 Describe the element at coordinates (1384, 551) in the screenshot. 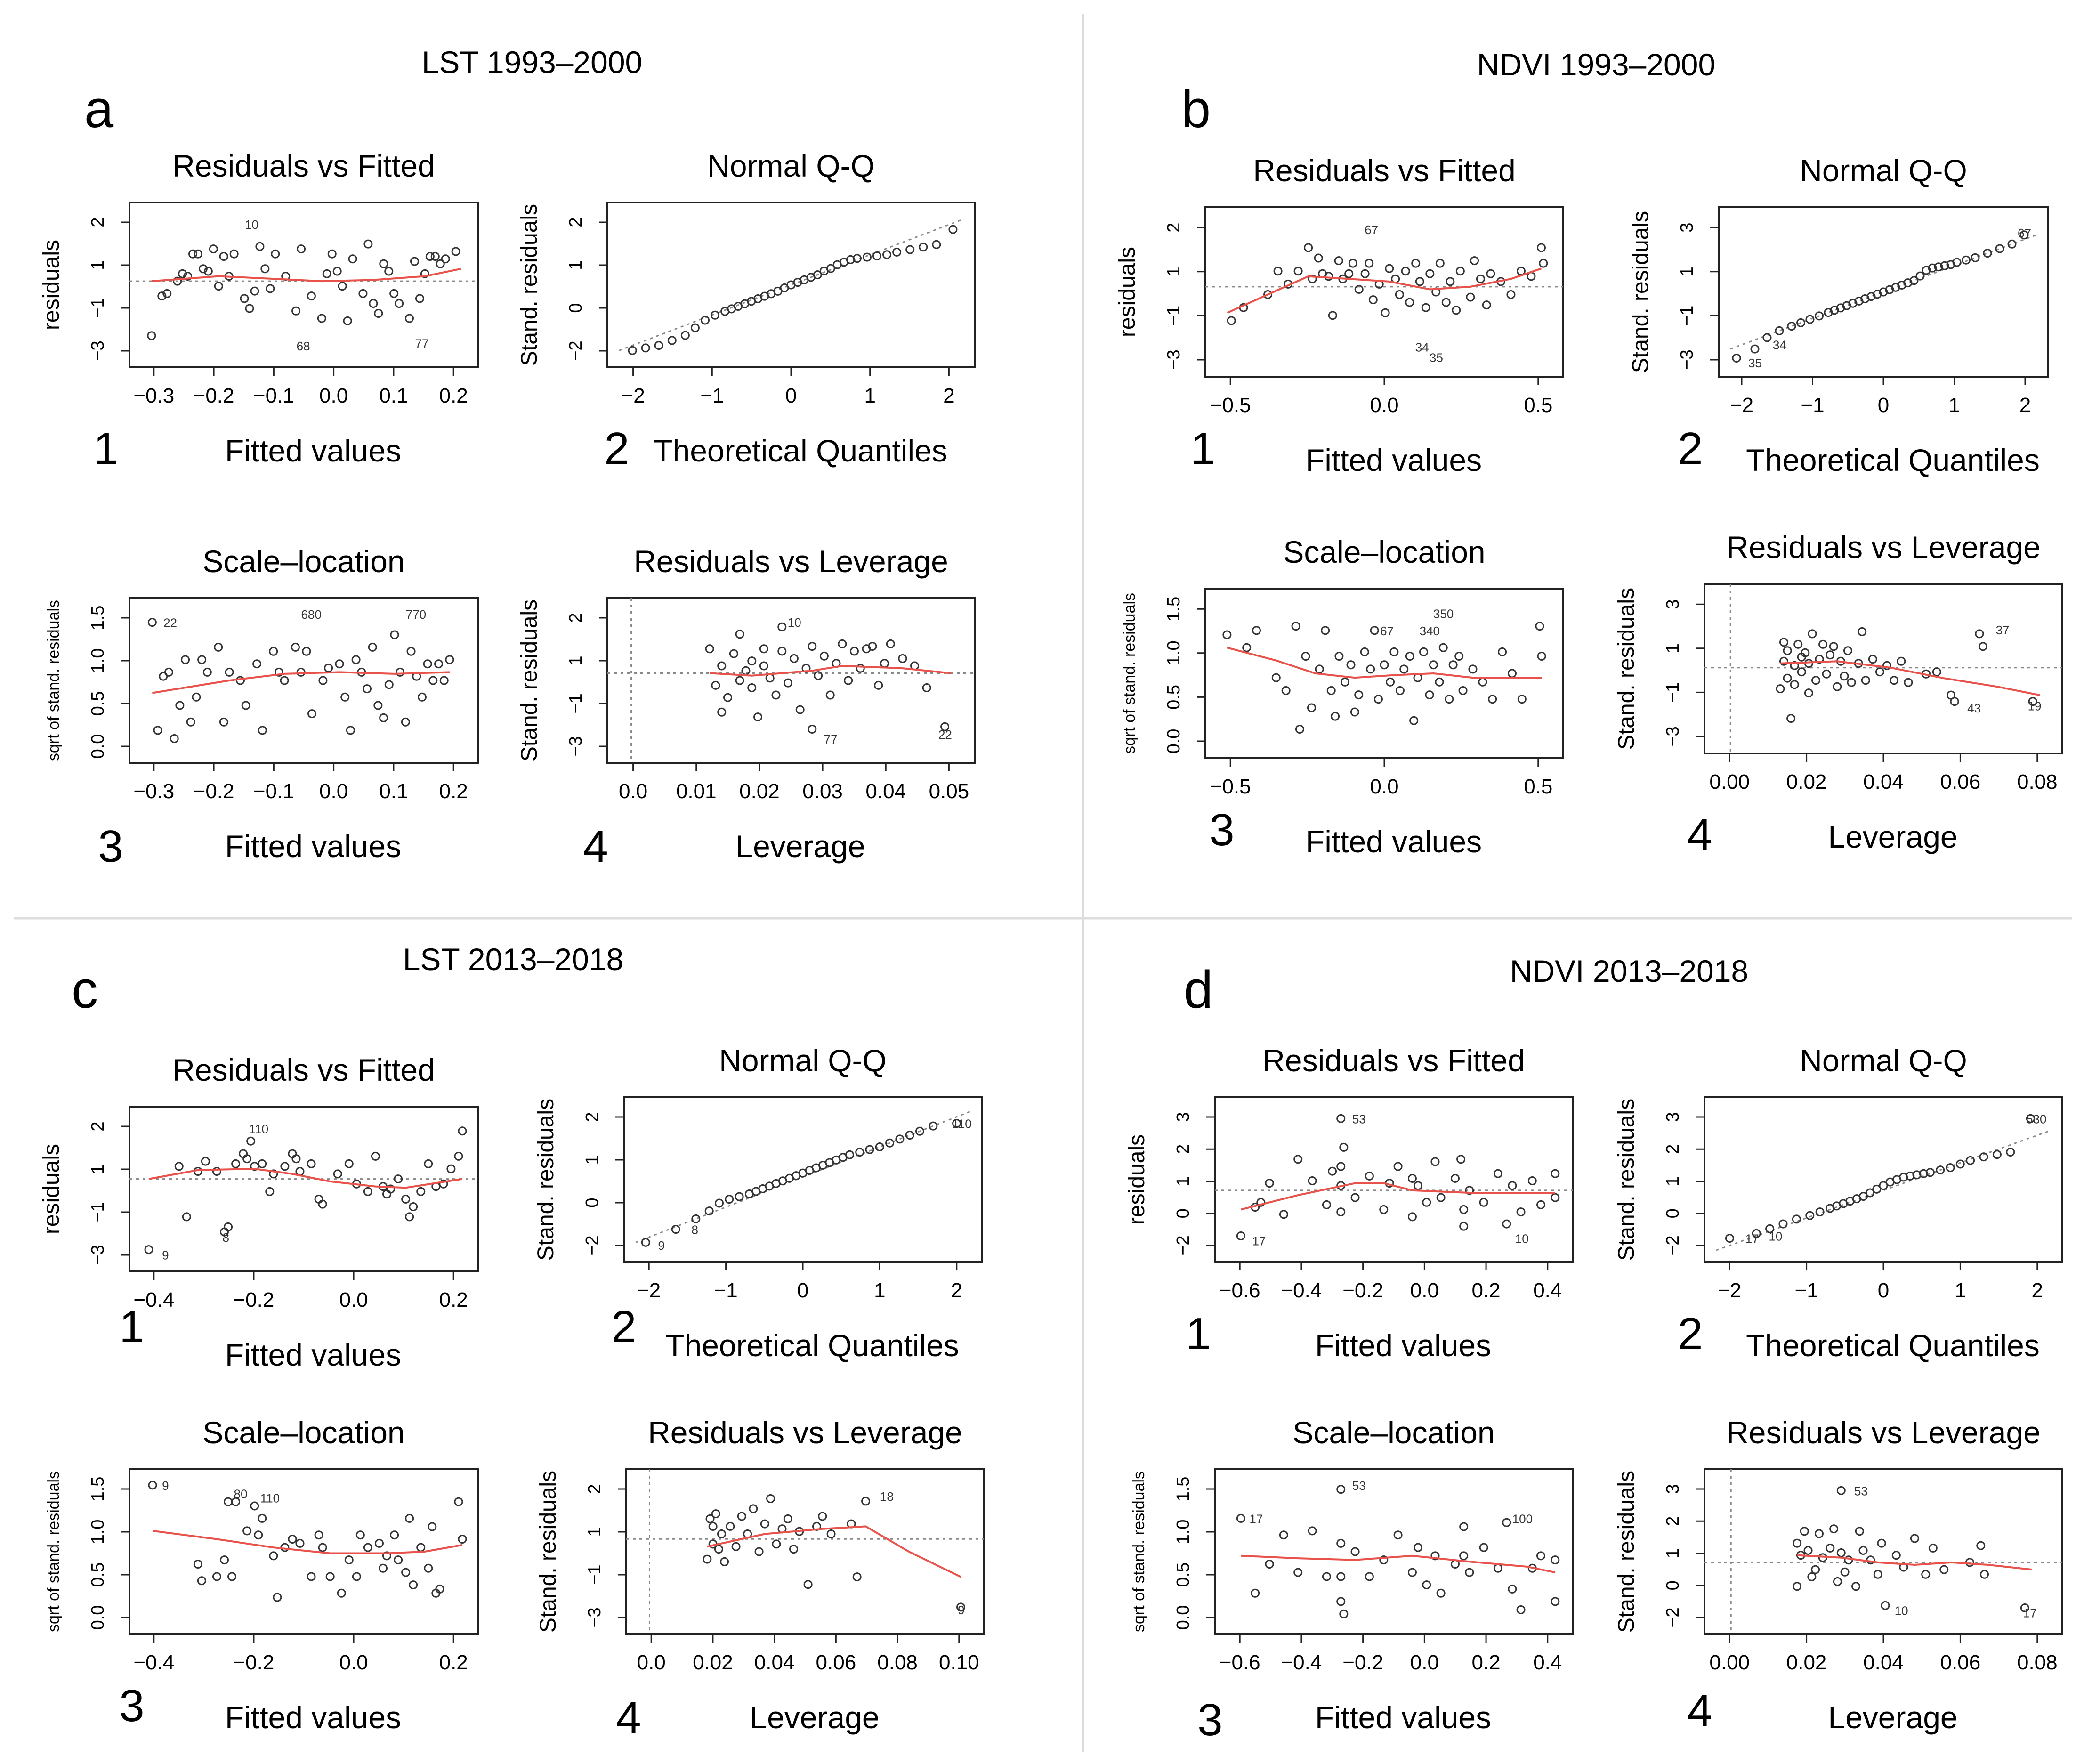

I see `plot-title: Scale–location` at that location.